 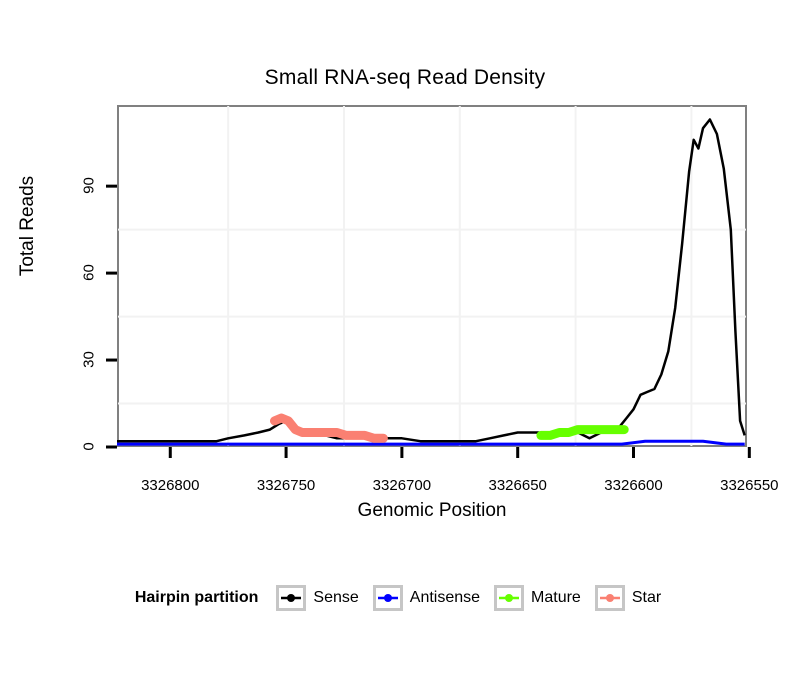 I want to click on legend-item-label: Sense, so click(x=336, y=597).